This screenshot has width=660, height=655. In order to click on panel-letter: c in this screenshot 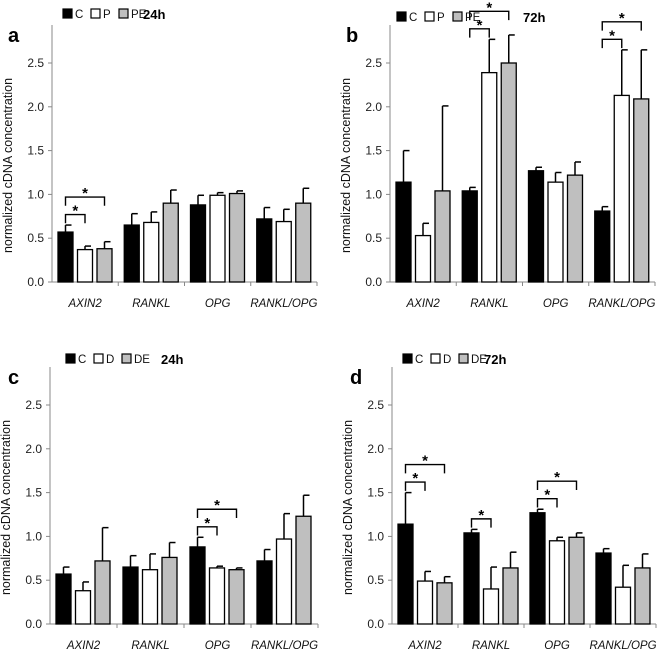, I will do `click(13, 378)`.